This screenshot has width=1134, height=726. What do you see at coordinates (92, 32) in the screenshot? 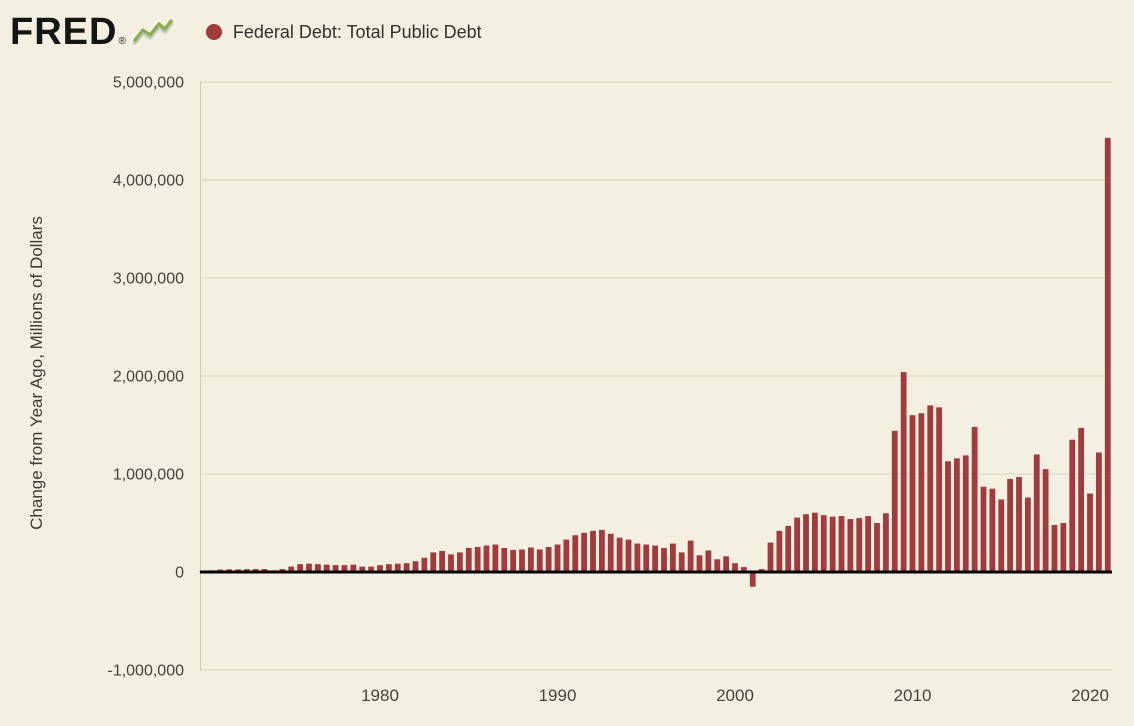
I see `fred-logo: FRED ®` at bounding box center [92, 32].